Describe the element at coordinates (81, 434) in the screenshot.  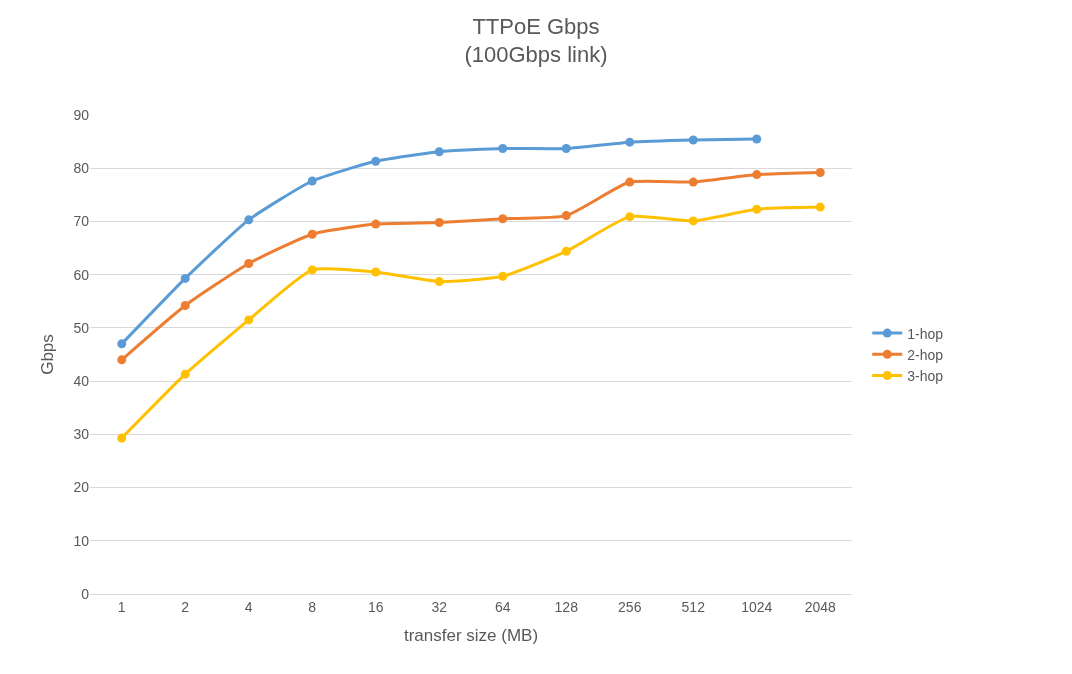
I see `y-tick-label: 30` at that location.